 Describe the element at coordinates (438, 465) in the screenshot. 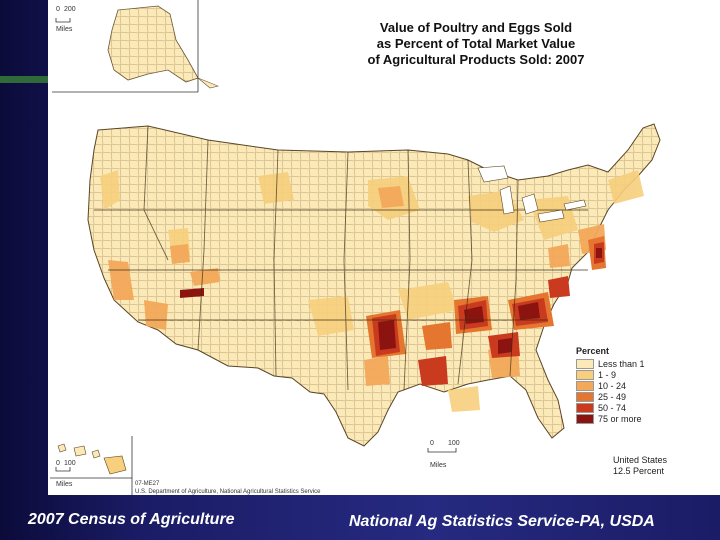

I see `main-scale-unit: Miles` at that location.